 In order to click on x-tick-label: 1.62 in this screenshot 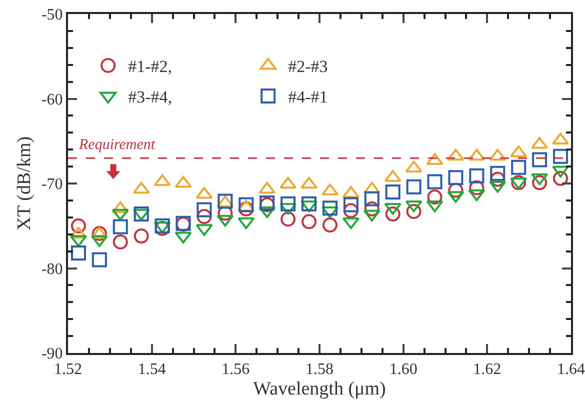, I will do `click(487, 369)`.